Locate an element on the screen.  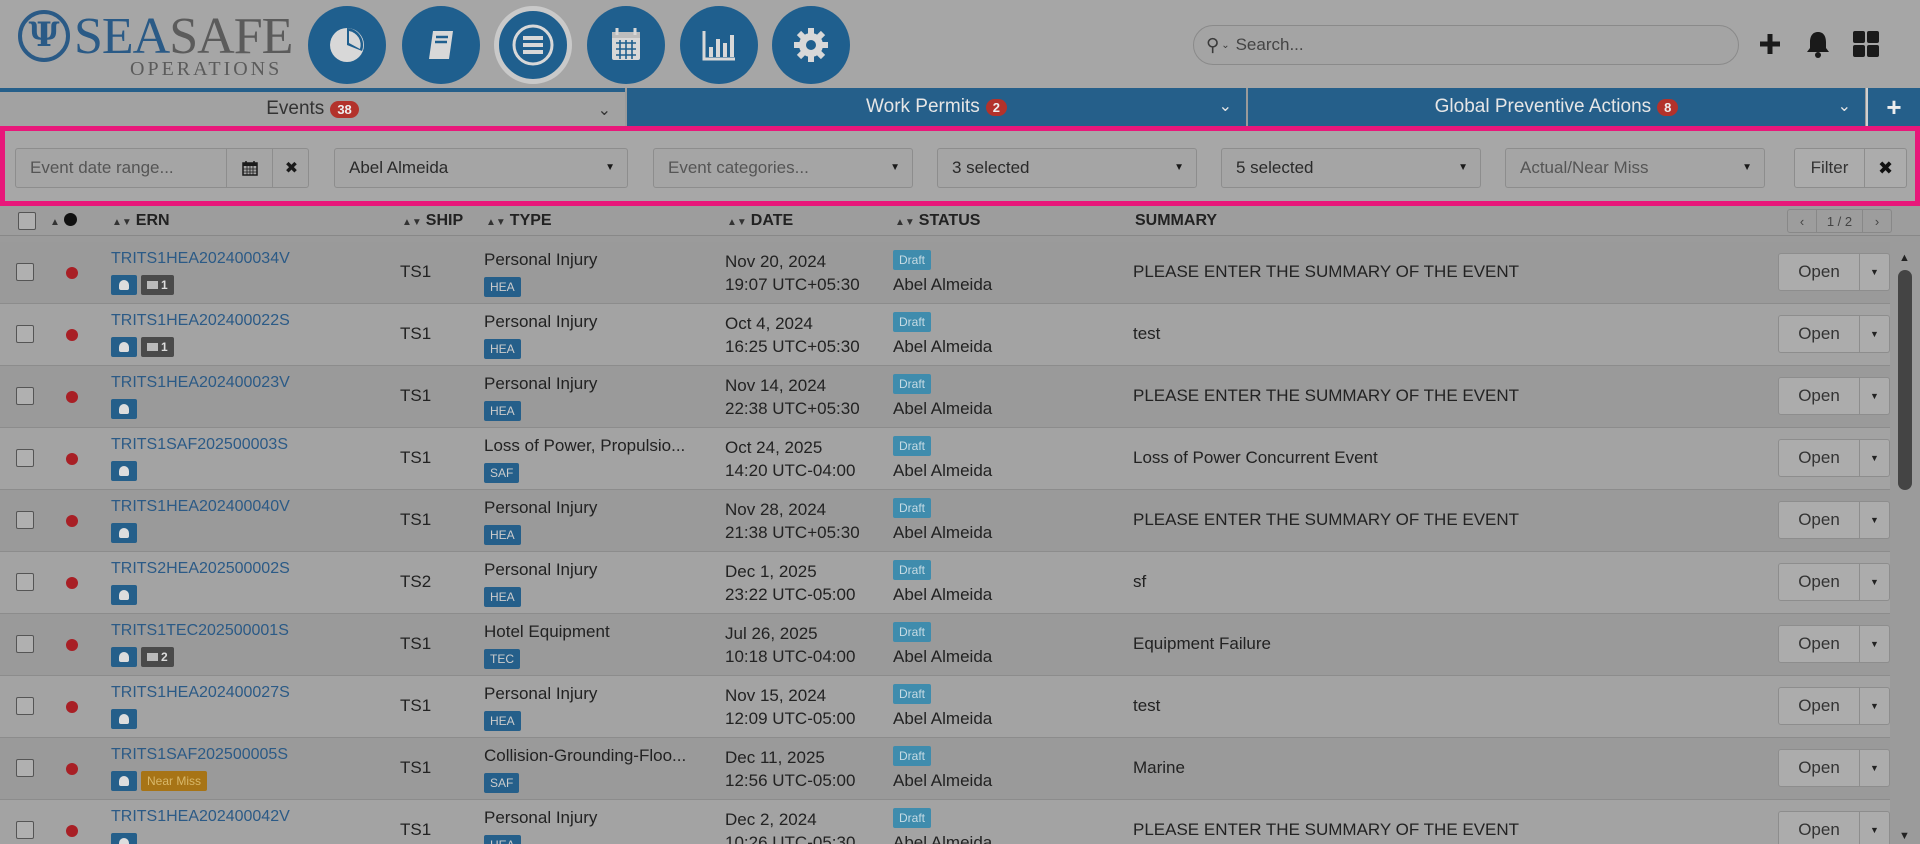
clear-date-range-button: ✖ is located at coordinates (291, 168).